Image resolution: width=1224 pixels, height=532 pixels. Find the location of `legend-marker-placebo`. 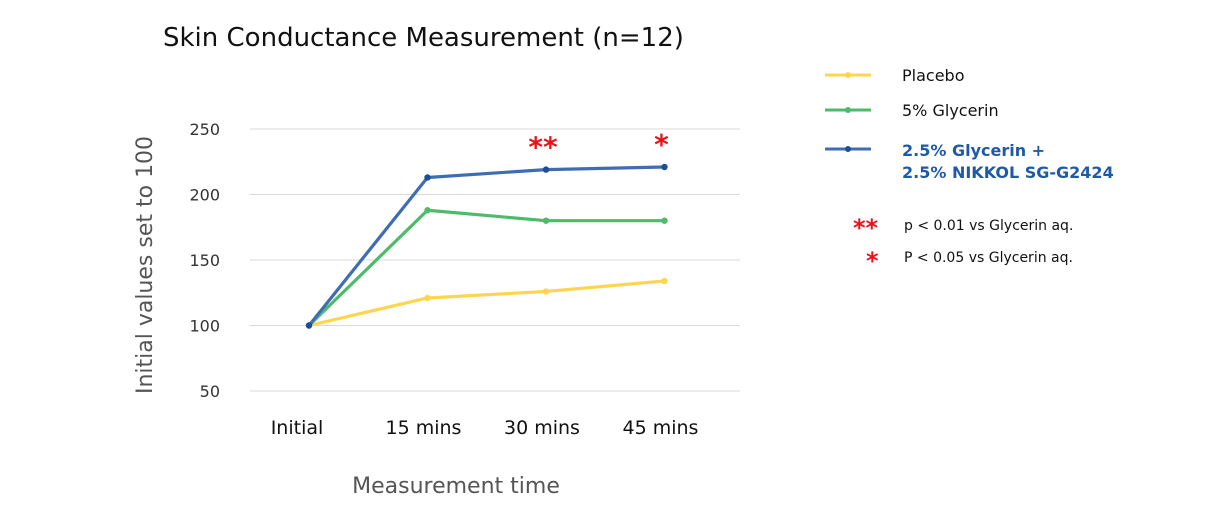

legend-marker-placebo is located at coordinates (848, 75).